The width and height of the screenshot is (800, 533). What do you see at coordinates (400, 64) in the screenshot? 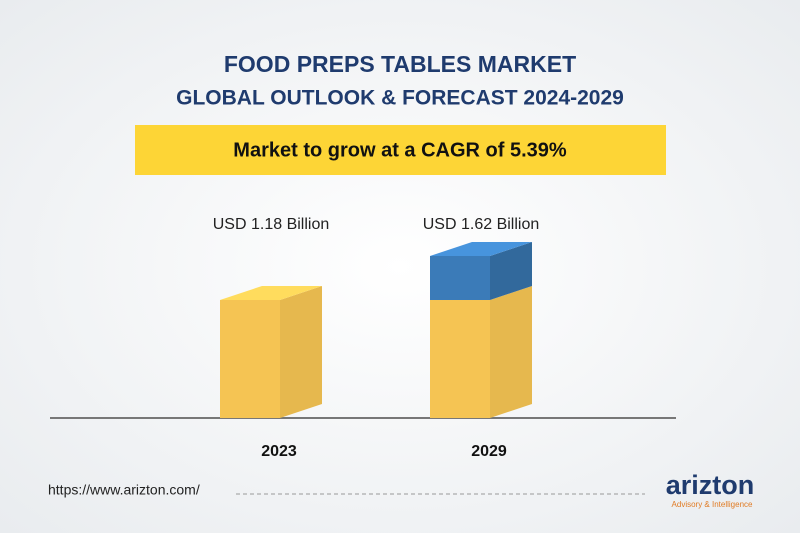
I see `chart-title: FOOD PREPS TABLES MARKET` at bounding box center [400, 64].